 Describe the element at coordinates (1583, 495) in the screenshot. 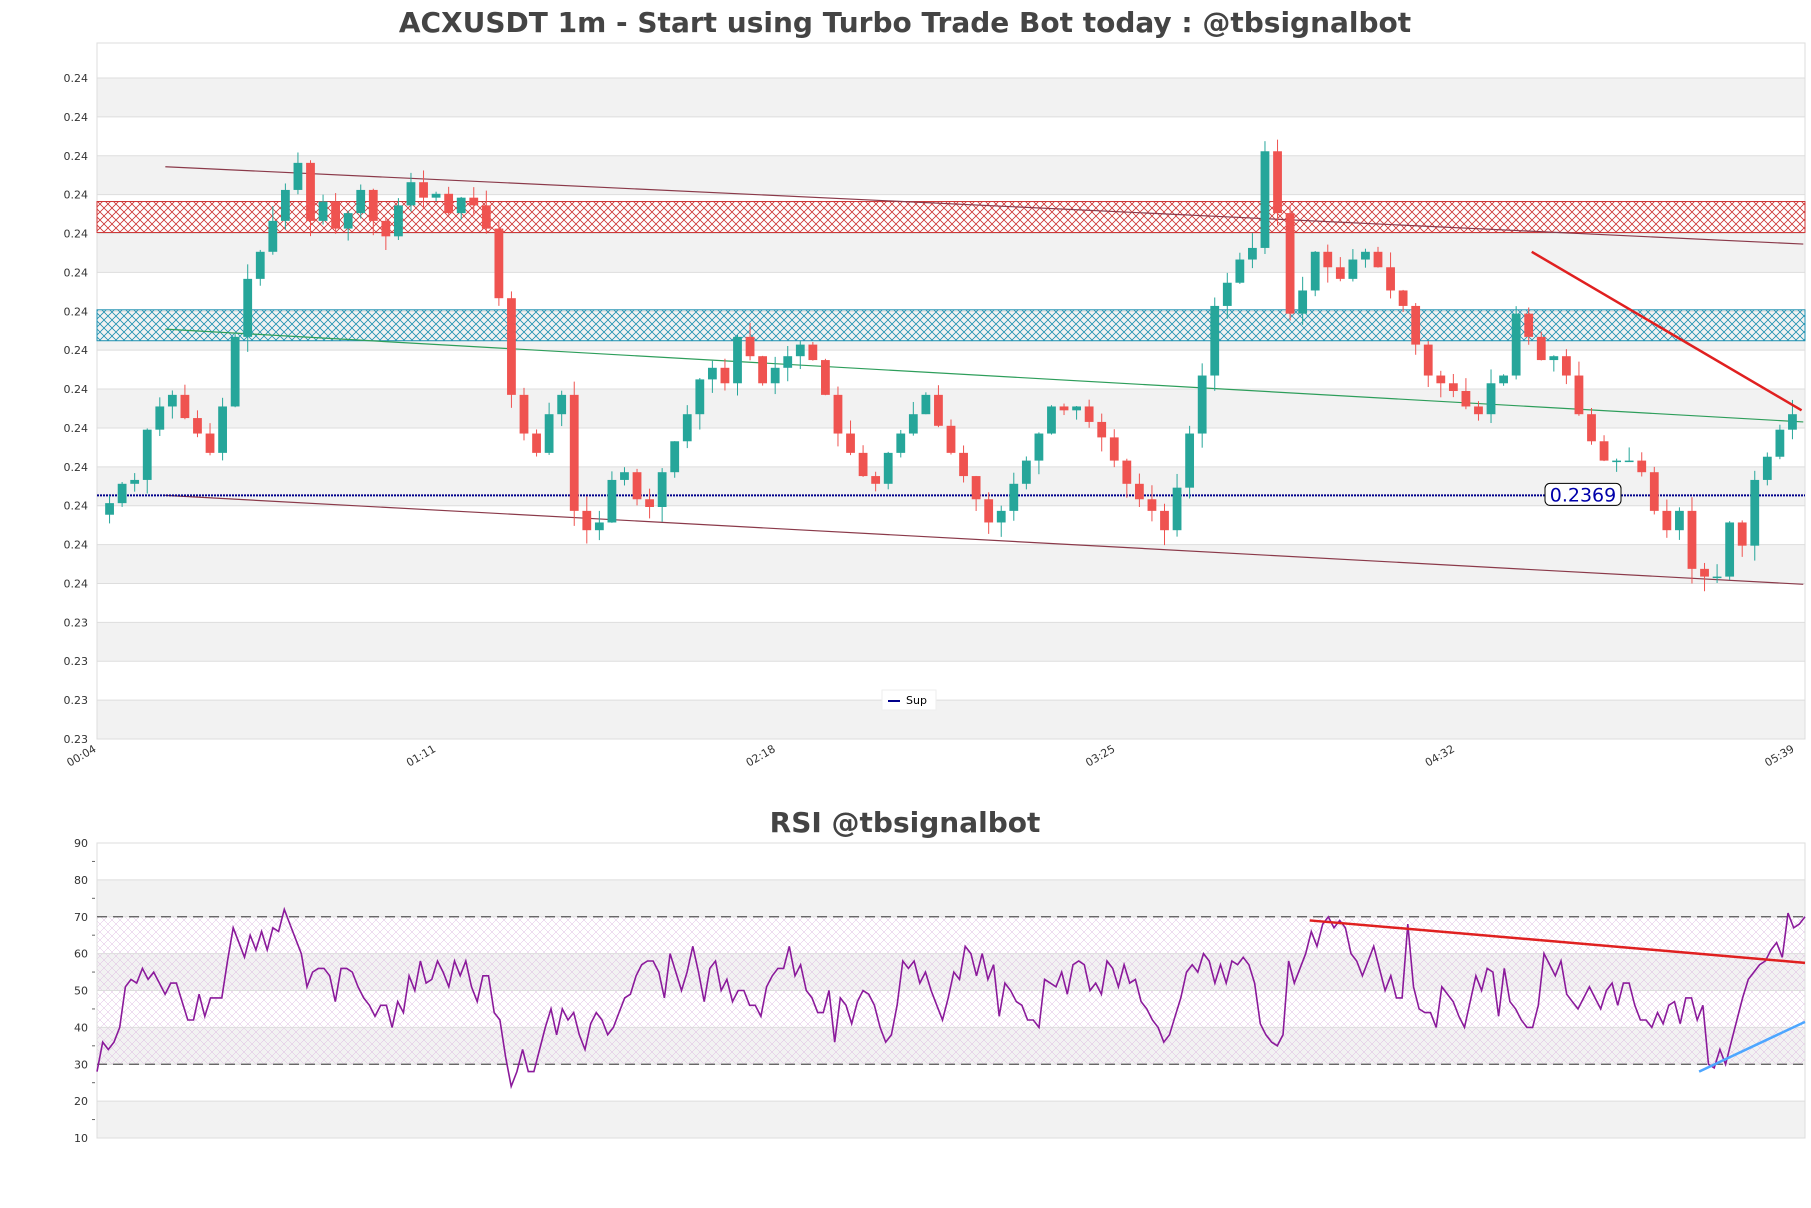

I see `support-price-label: 0.2369` at that location.